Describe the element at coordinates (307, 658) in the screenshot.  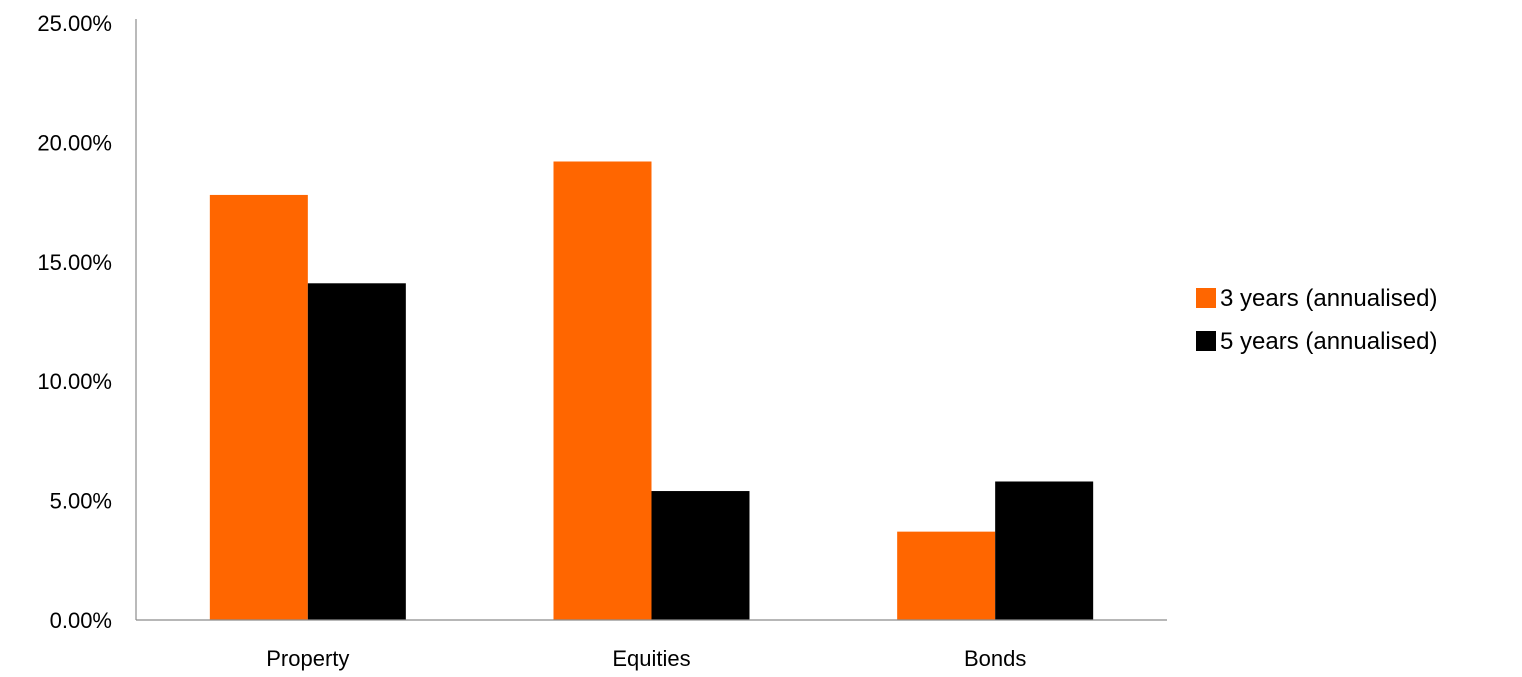
I see `x-tick-label: Property` at that location.